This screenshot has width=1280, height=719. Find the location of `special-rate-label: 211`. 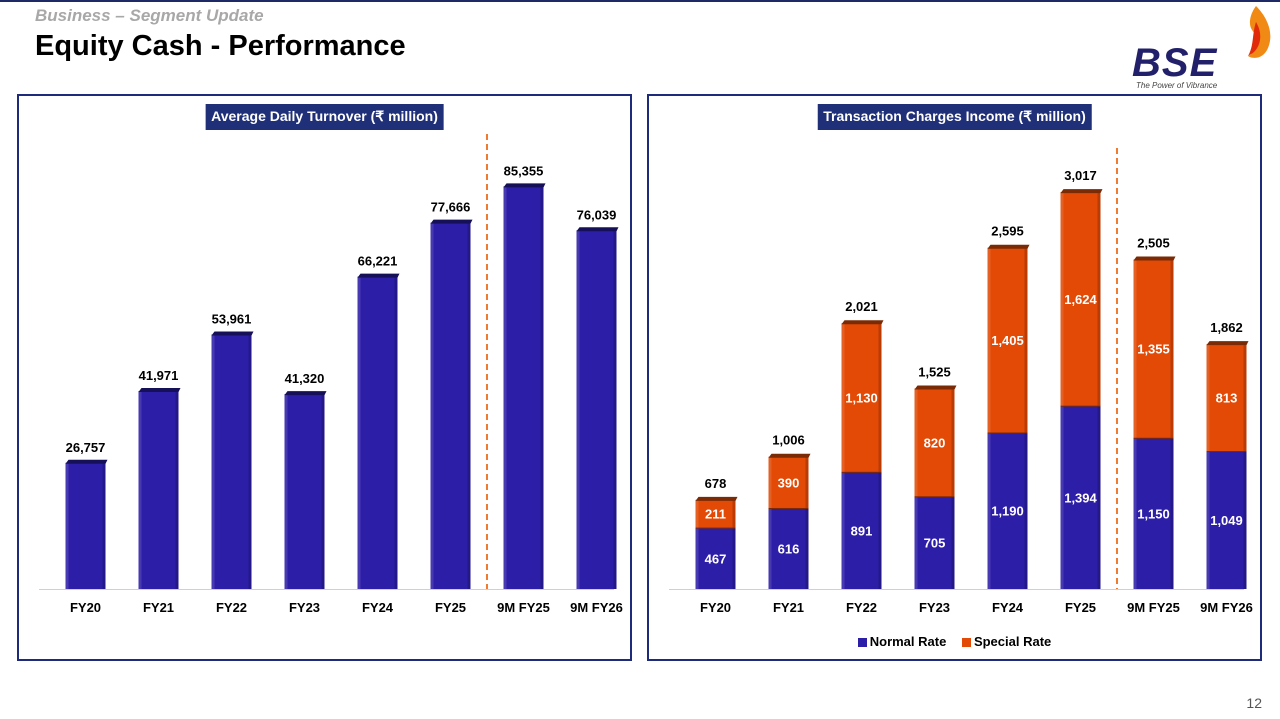

special-rate-label: 211 is located at coordinates (715, 514).